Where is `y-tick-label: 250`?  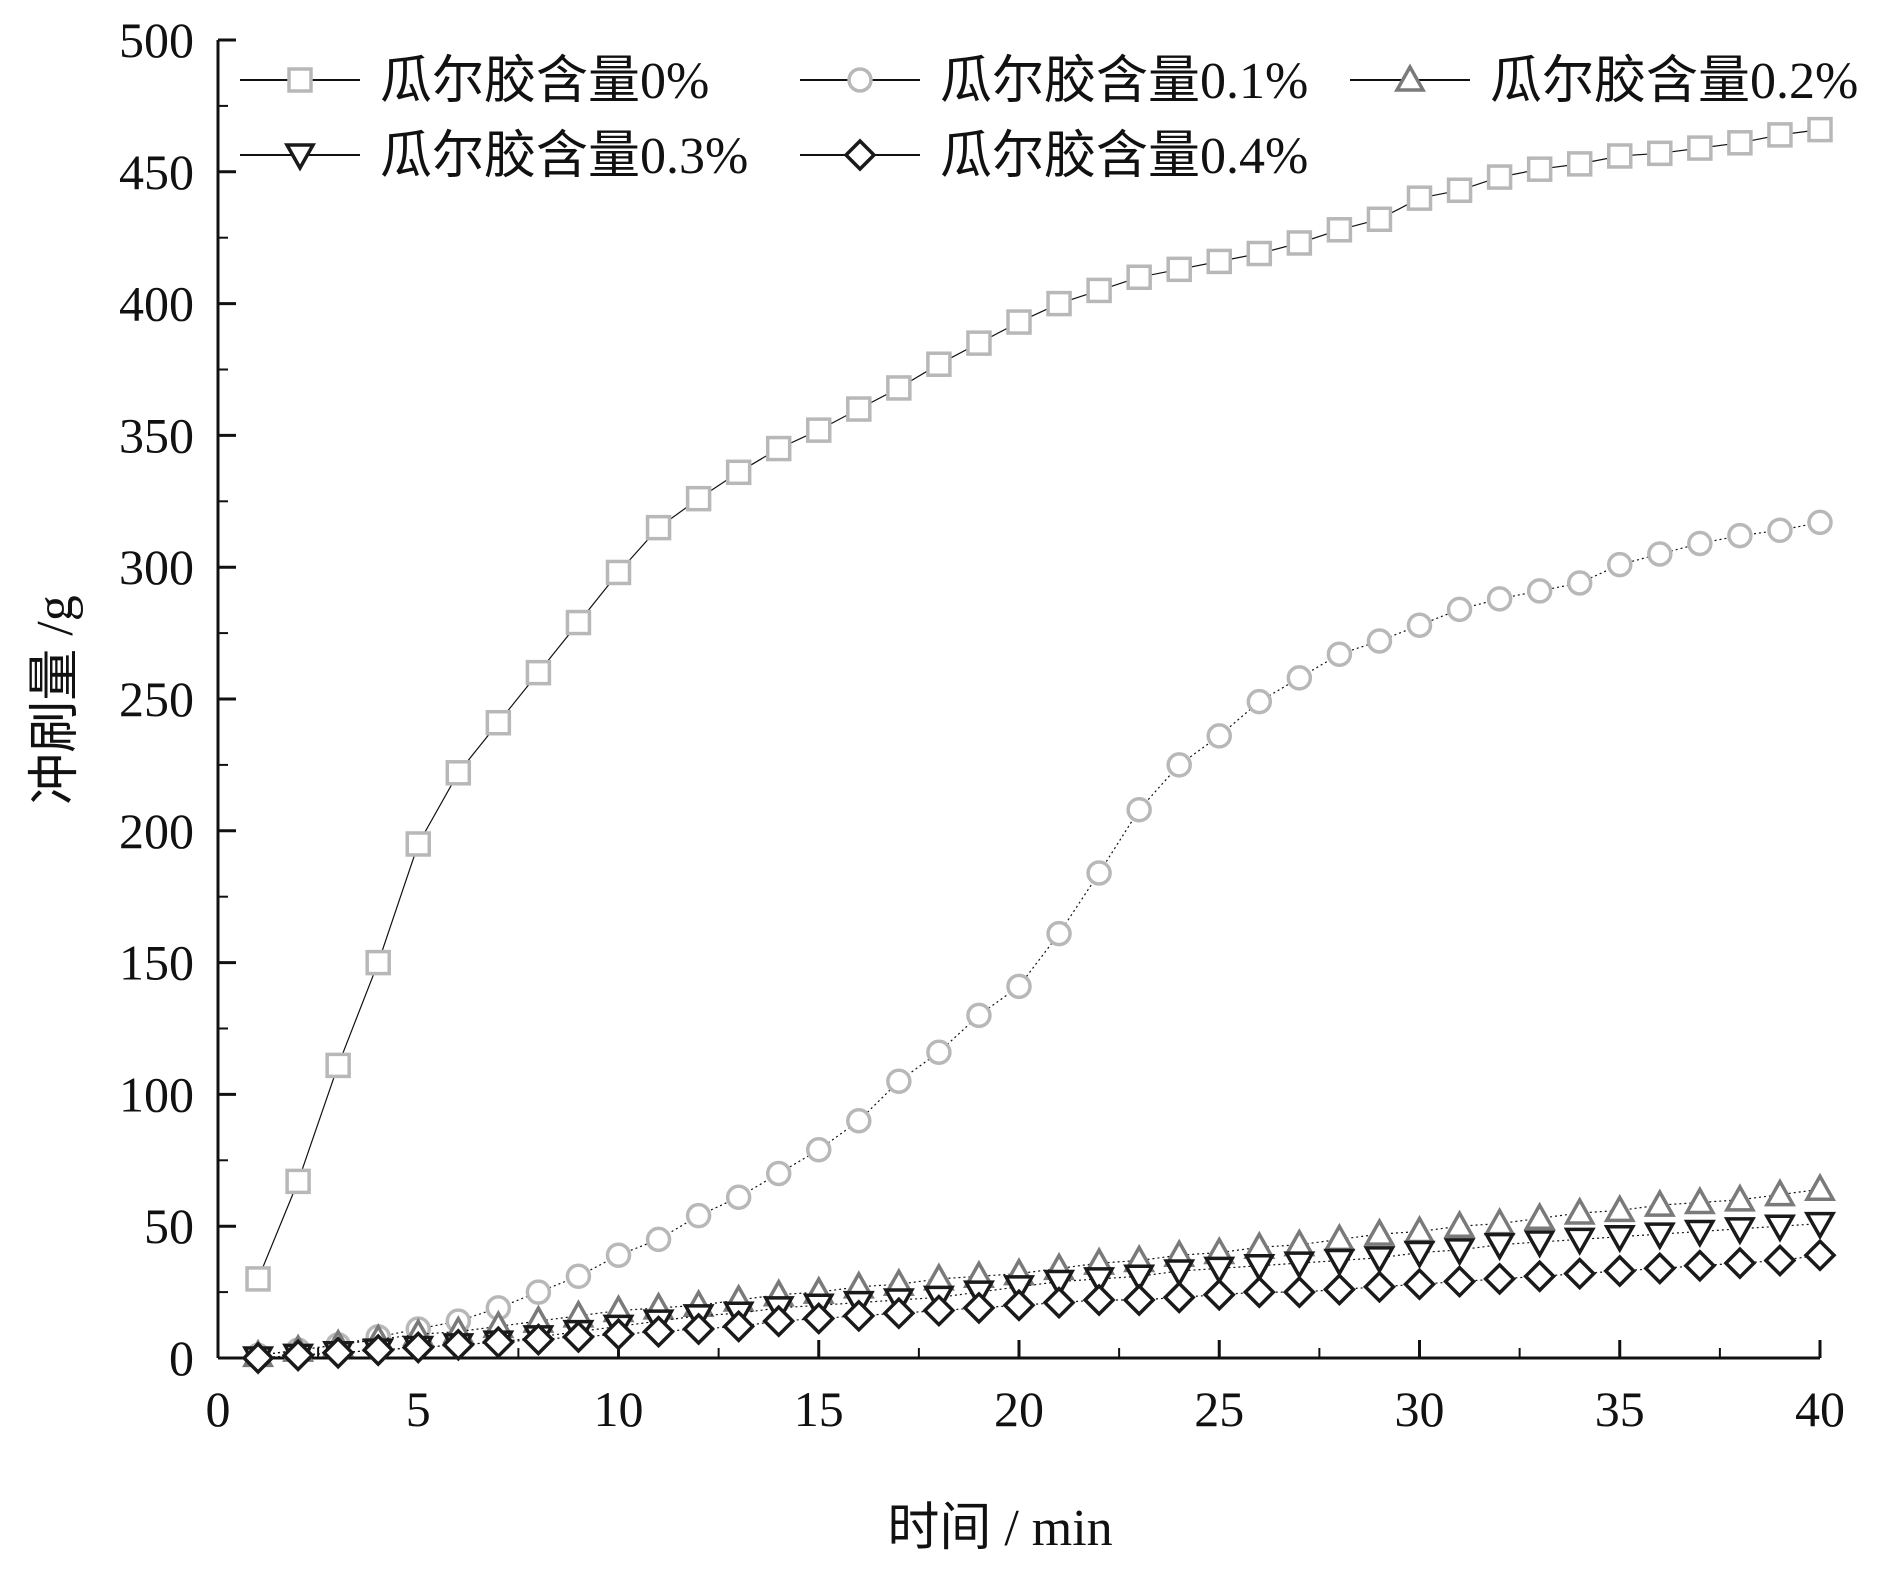
y-tick-label: 250 is located at coordinates (156, 699).